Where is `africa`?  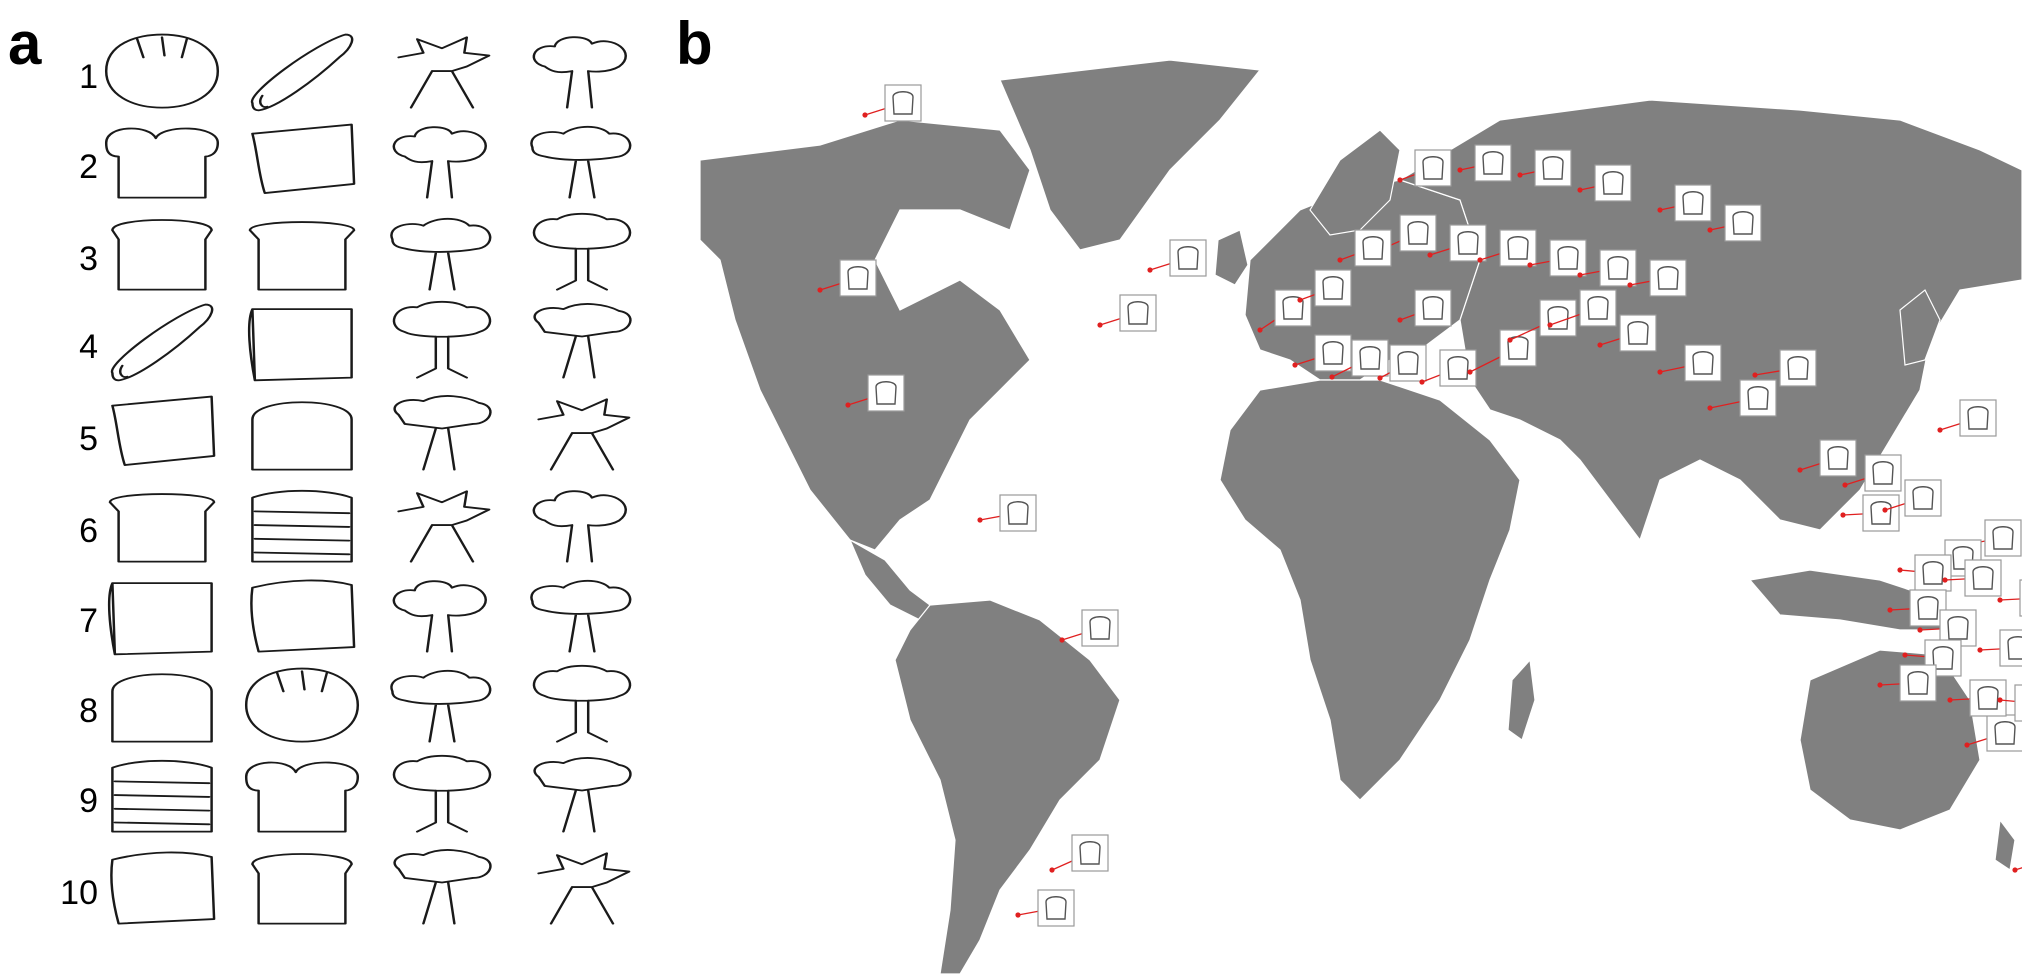
africa is located at coordinates (1370, 590).